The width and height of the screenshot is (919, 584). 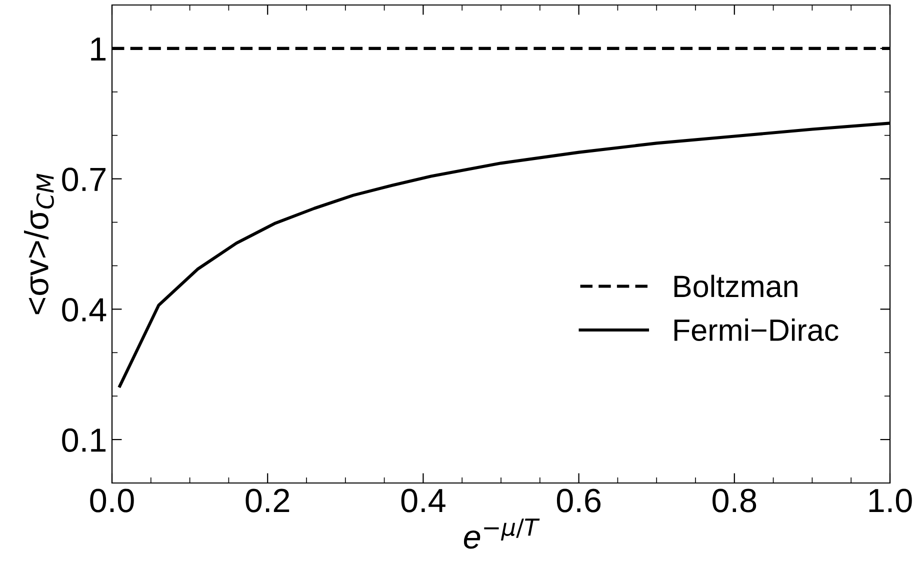 What do you see at coordinates (98, 49) in the screenshot?
I see `y-tick-label: 1` at bounding box center [98, 49].